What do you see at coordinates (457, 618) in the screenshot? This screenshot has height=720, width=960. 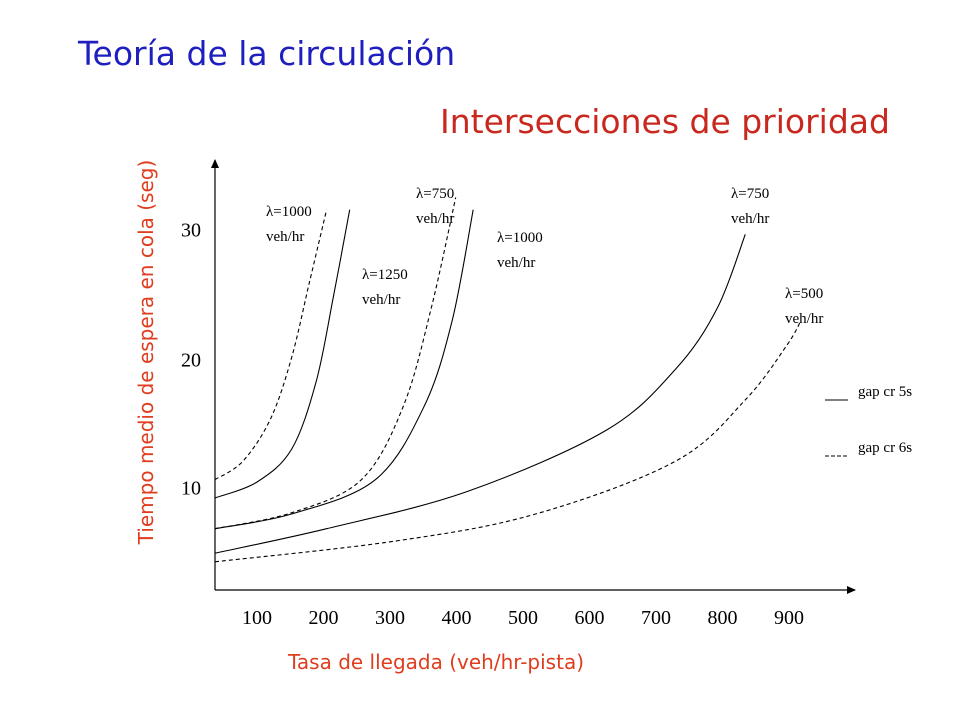 I see `x-tick-label: 400` at bounding box center [457, 618].